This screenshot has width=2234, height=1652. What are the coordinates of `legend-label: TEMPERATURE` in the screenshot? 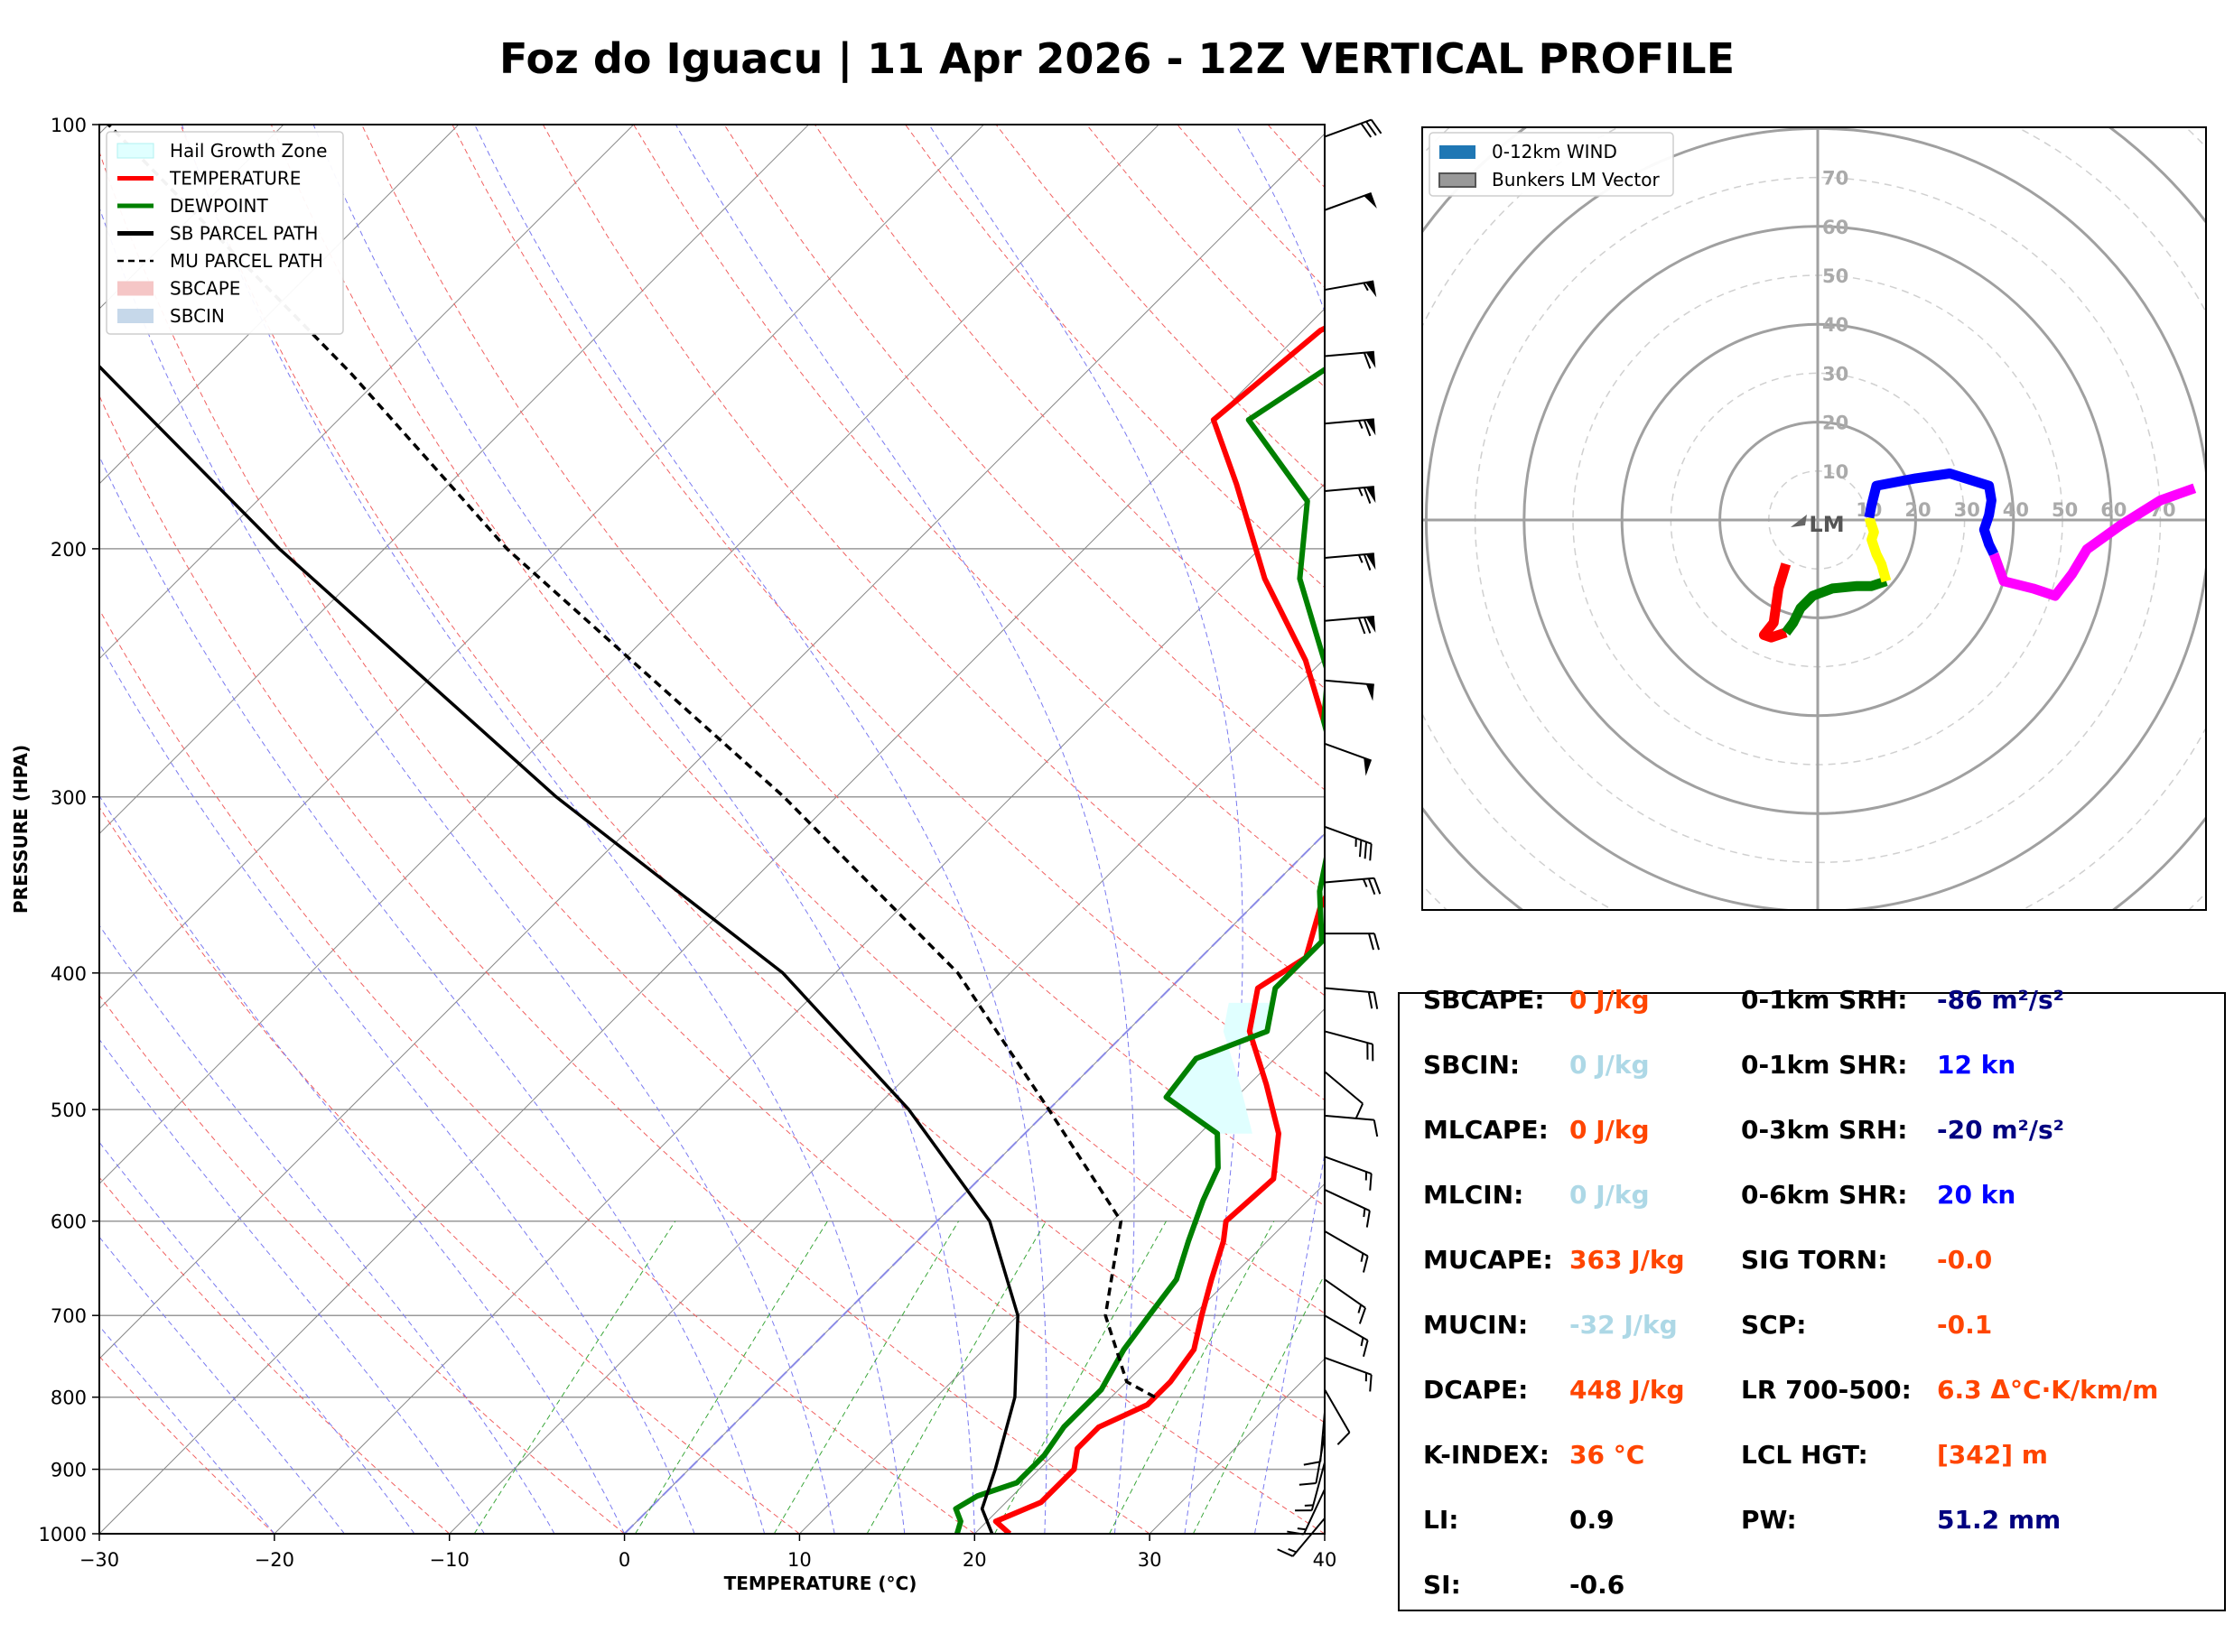 It's located at (235, 179).